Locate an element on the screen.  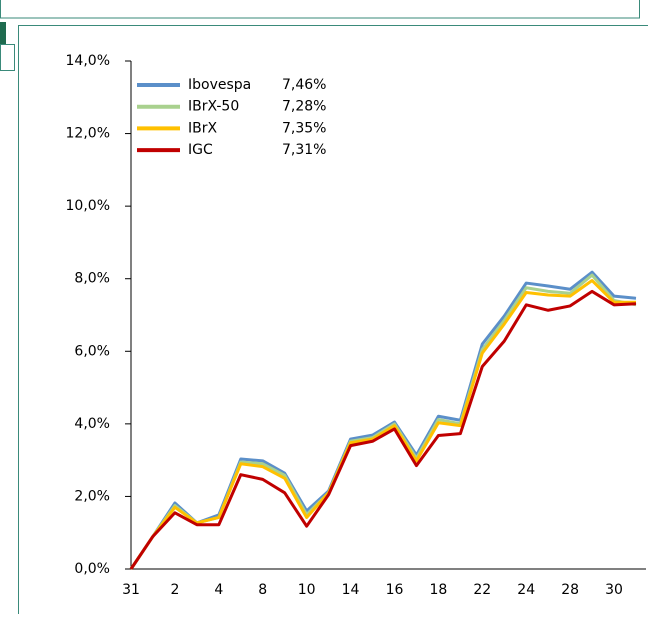
side-tab is located at coordinates (3, 33).